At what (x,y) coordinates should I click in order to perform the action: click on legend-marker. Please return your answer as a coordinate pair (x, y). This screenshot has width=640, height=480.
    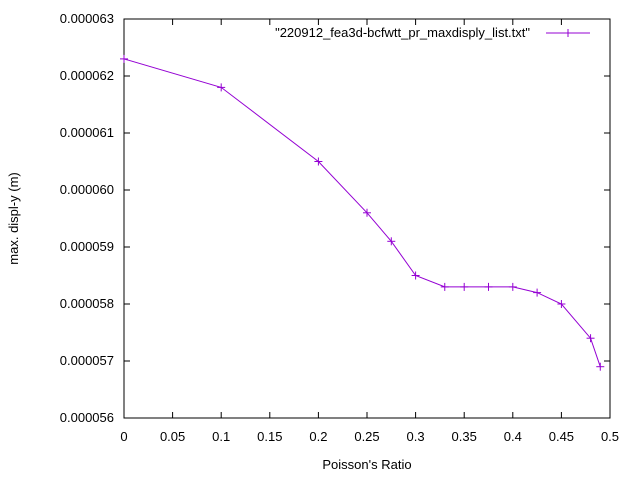
    Looking at the image, I should click on (568, 33).